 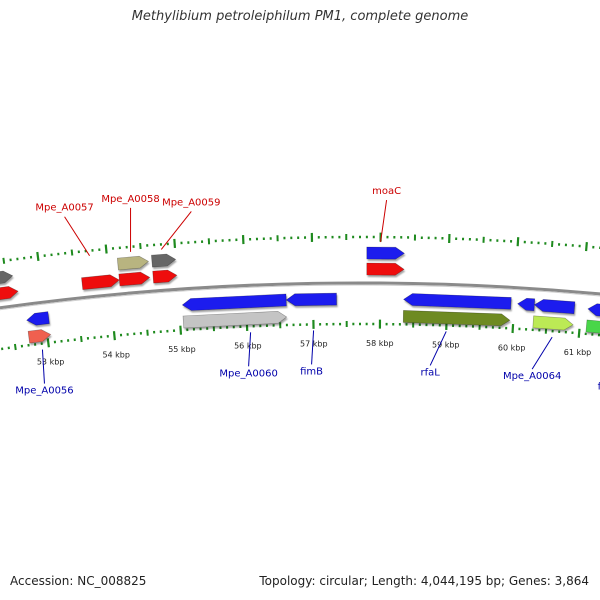 What do you see at coordinates (64, 208) in the screenshot?
I see `gene-label-mpe_a0057: Mpe_A0057` at bounding box center [64, 208].